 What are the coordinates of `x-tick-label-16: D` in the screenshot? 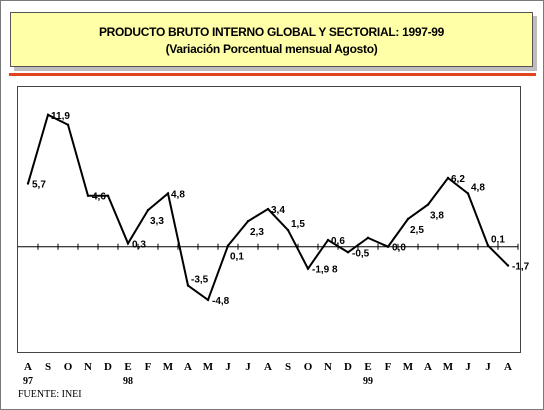 It's located at (348, 367).